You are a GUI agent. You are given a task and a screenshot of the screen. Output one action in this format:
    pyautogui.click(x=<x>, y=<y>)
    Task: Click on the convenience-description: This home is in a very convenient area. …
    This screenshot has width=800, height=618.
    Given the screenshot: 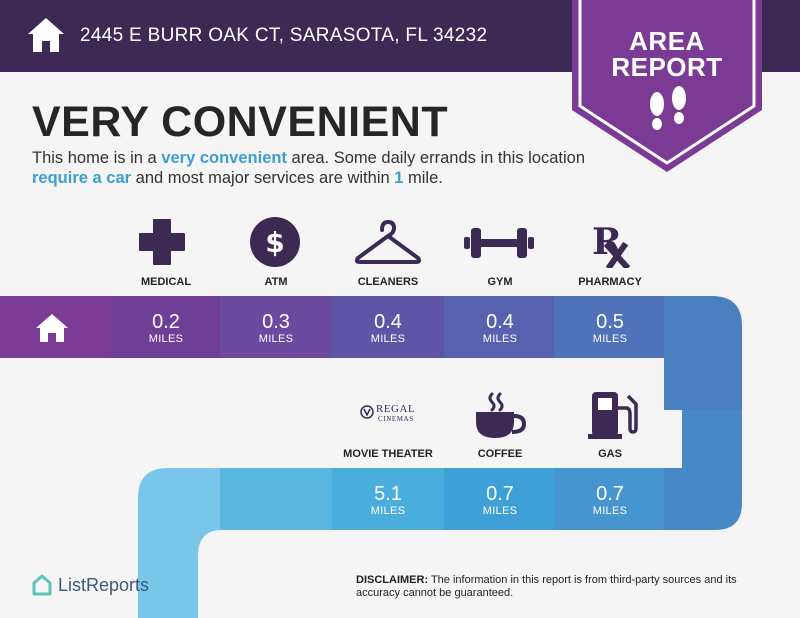 What is the action you would take?
    pyautogui.click(x=309, y=168)
    